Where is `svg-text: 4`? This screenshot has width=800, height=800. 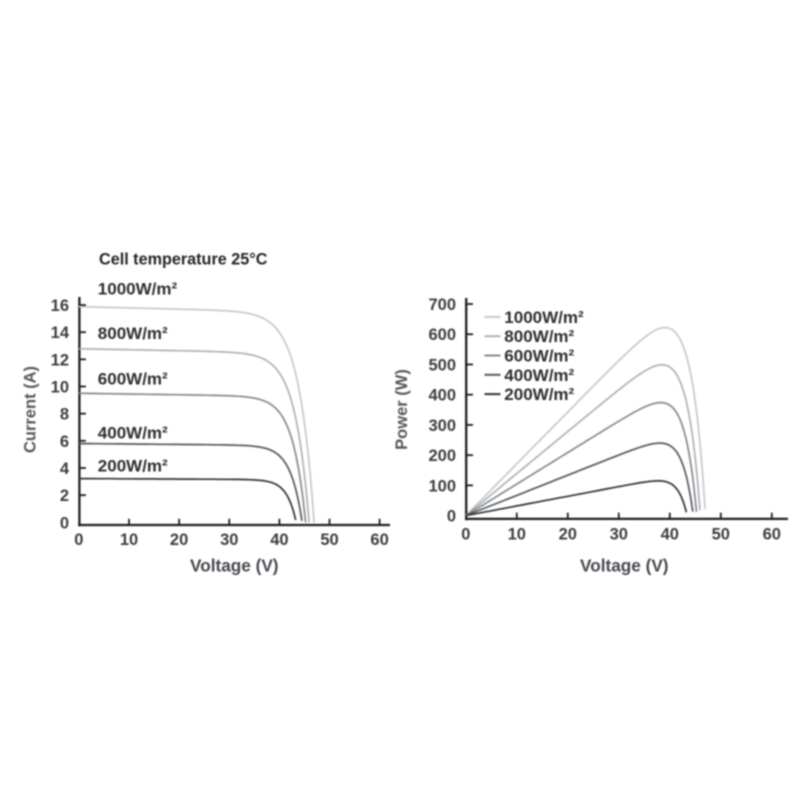
svg-text: 4 is located at coordinates (65, 469).